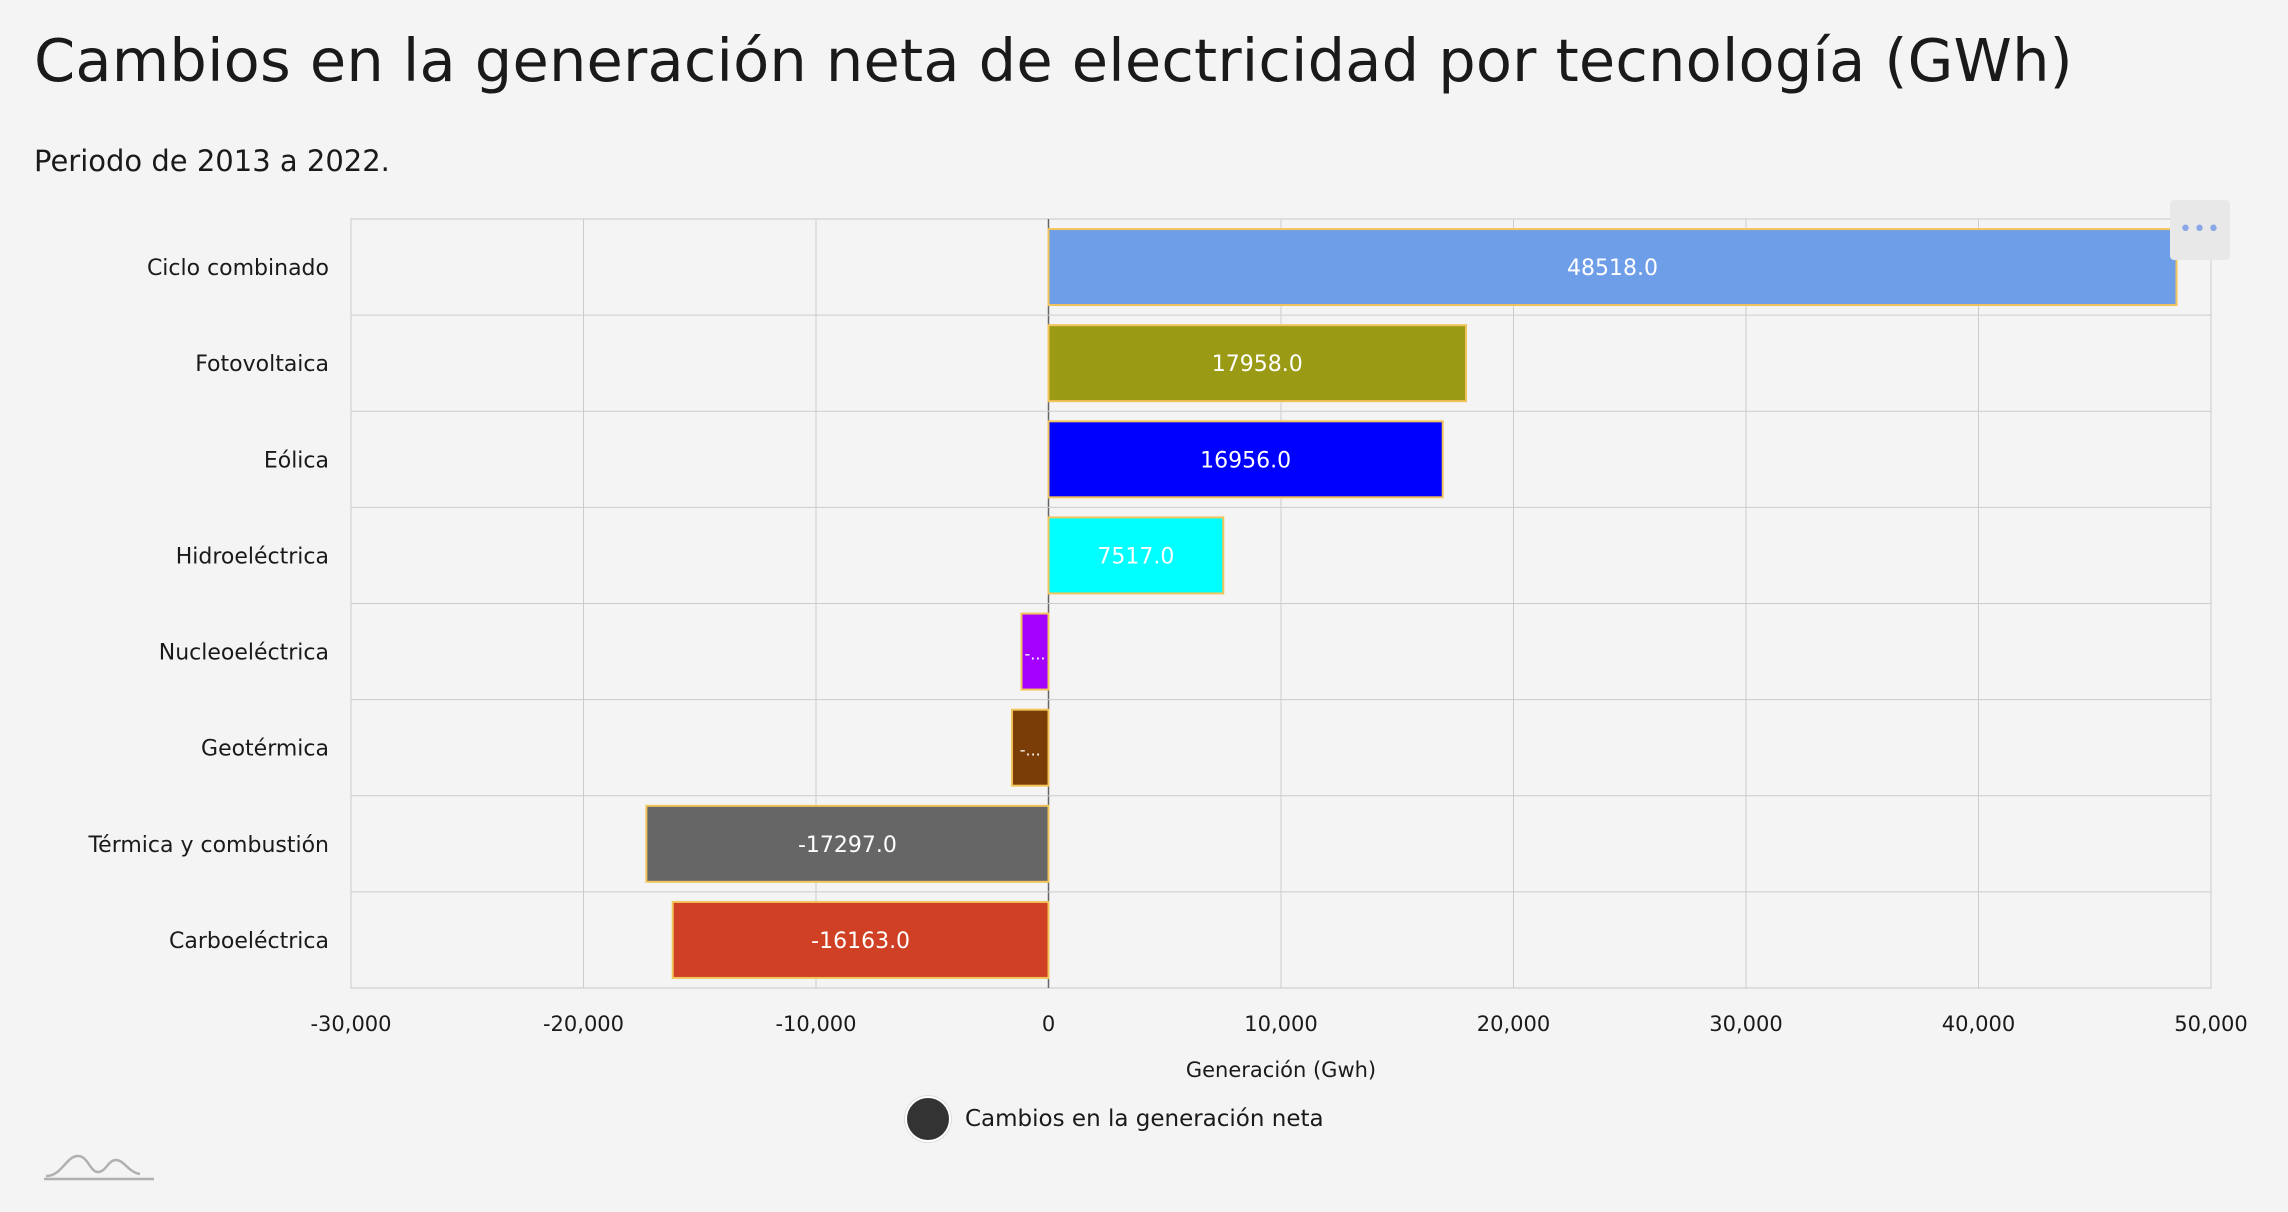 The image size is (2288, 1212). I want to click on chart-menu-button: •••, so click(2200, 230).